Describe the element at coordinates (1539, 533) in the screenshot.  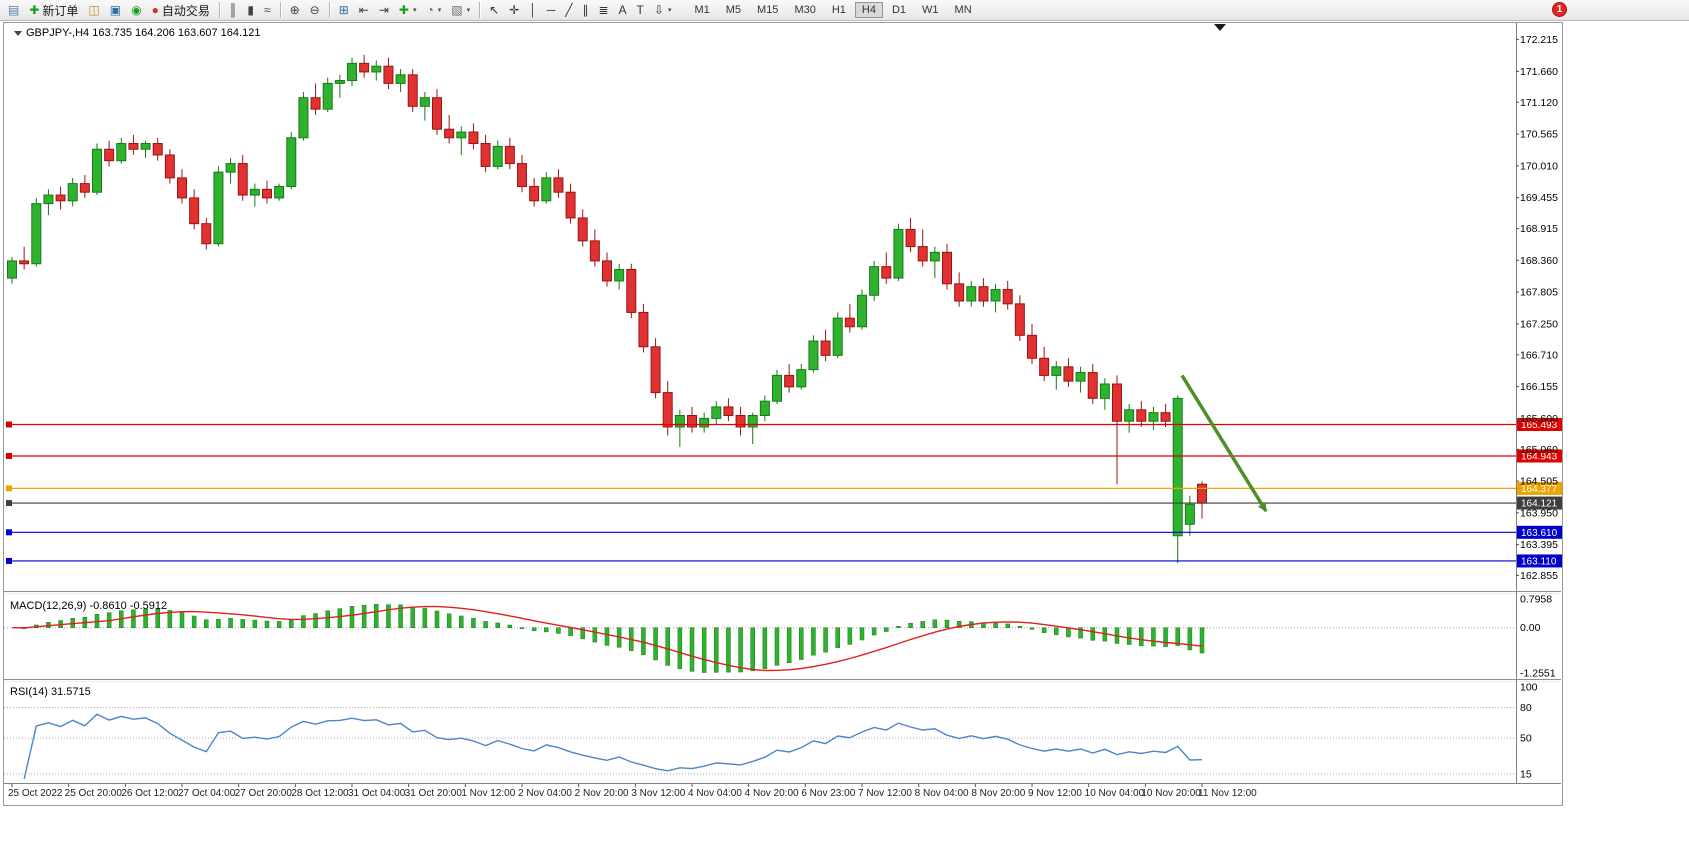
I see `svg-text: 163.610` at that location.